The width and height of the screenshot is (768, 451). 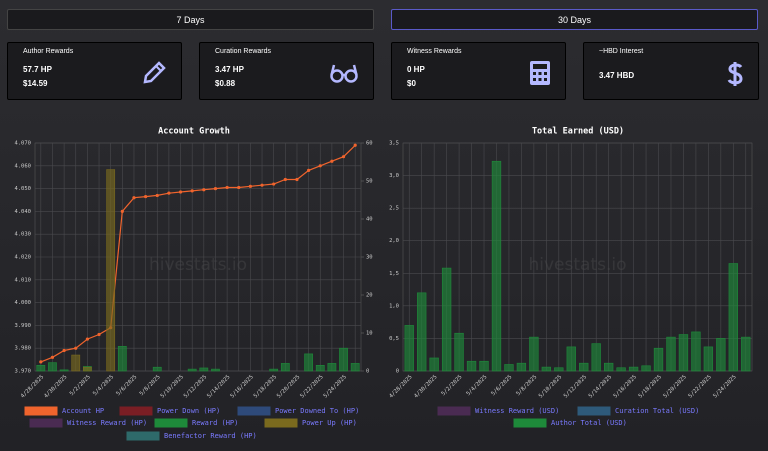 What do you see at coordinates (154, 72) in the screenshot?
I see `pencil-icon` at bounding box center [154, 72].